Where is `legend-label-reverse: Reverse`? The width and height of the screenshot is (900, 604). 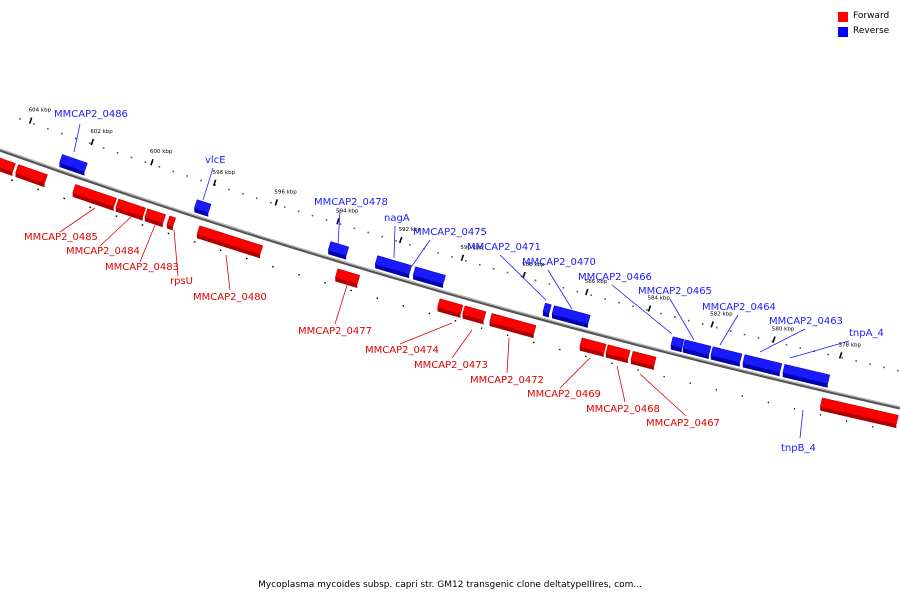
legend-label-reverse: Reverse is located at coordinates (871, 31).